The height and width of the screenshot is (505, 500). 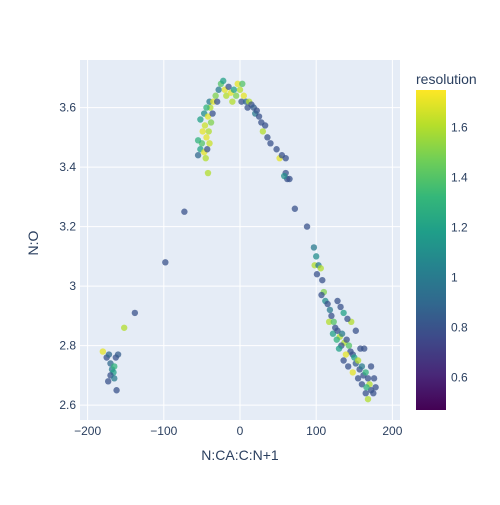 What do you see at coordinates (67, 167) in the screenshot?
I see `y-tick-label: 3.4` at bounding box center [67, 167].